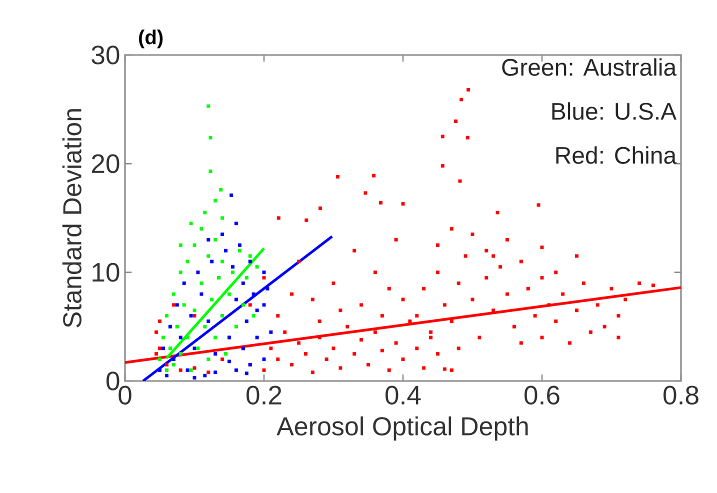  Describe the element at coordinates (106, 164) in the screenshot. I see `y-tick-label: 20` at that location.